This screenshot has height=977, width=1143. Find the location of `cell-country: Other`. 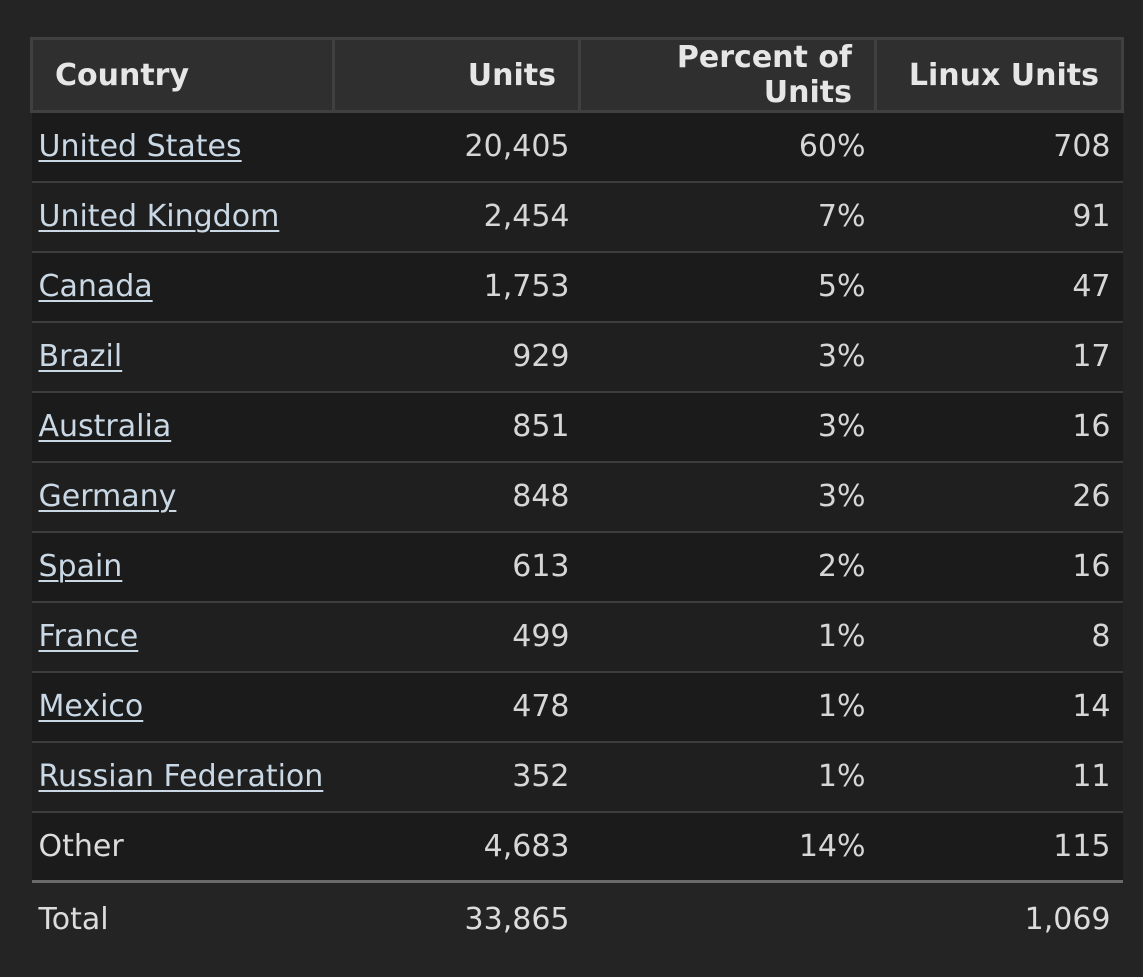

cell-country: Other is located at coordinates (182, 847).